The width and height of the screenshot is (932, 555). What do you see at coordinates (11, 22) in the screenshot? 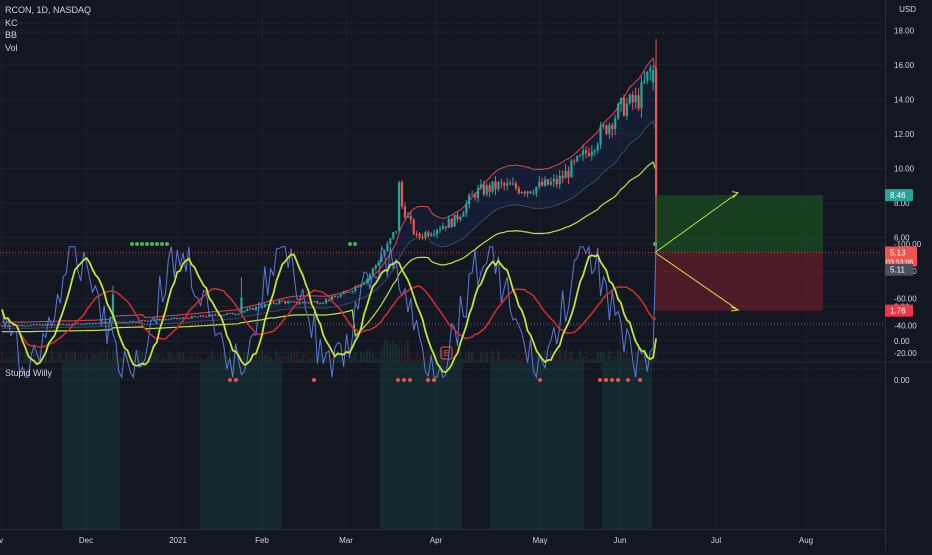
I see `indicator-kc-label: KC` at bounding box center [11, 22].